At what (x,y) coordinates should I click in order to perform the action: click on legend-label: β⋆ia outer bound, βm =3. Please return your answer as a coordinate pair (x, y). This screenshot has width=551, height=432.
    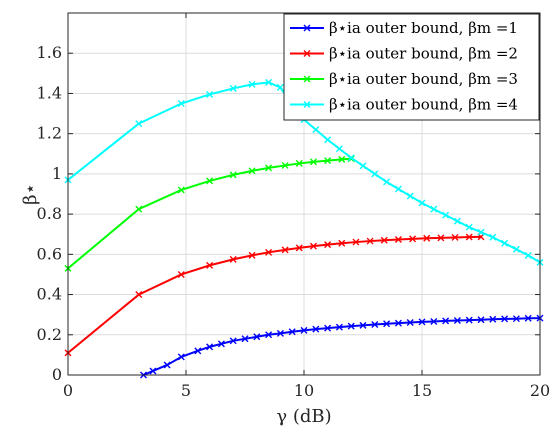
    Looking at the image, I should click on (423, 79).